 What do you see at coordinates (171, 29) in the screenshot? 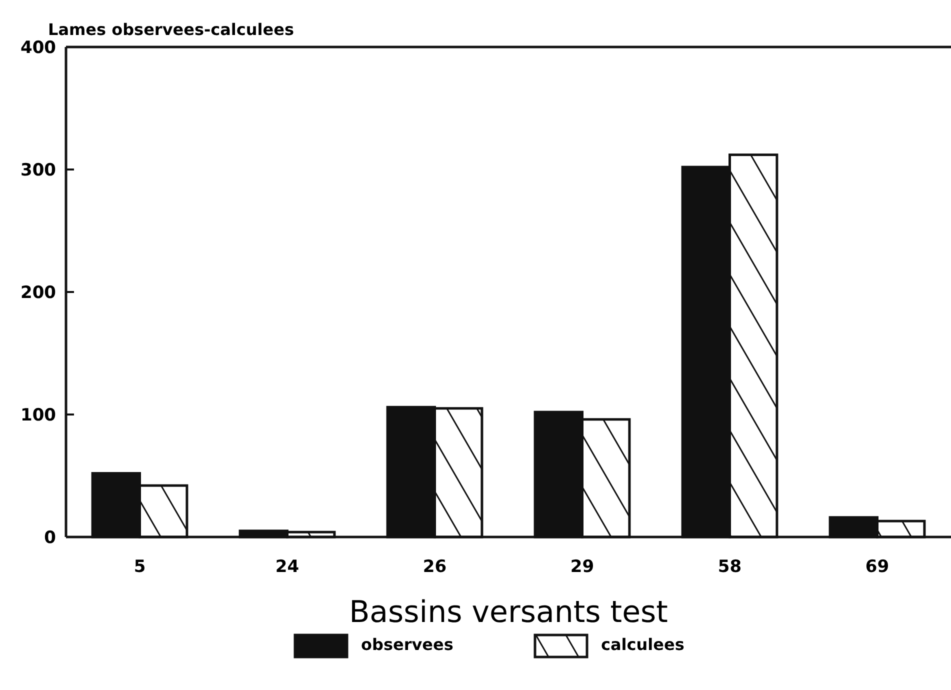
I see `y-axis-title: Lames observees-calculees` at bounding box center [171, 29].